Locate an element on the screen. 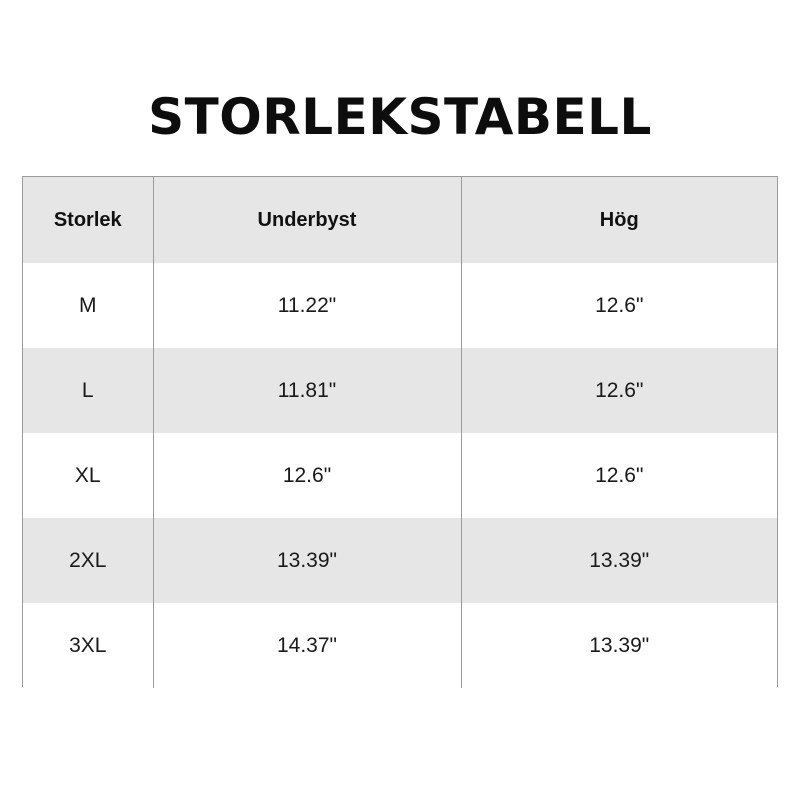 The height and width of the screenshot is (800, 800). cell-size: 2XL is located at coordinates (88, 560).